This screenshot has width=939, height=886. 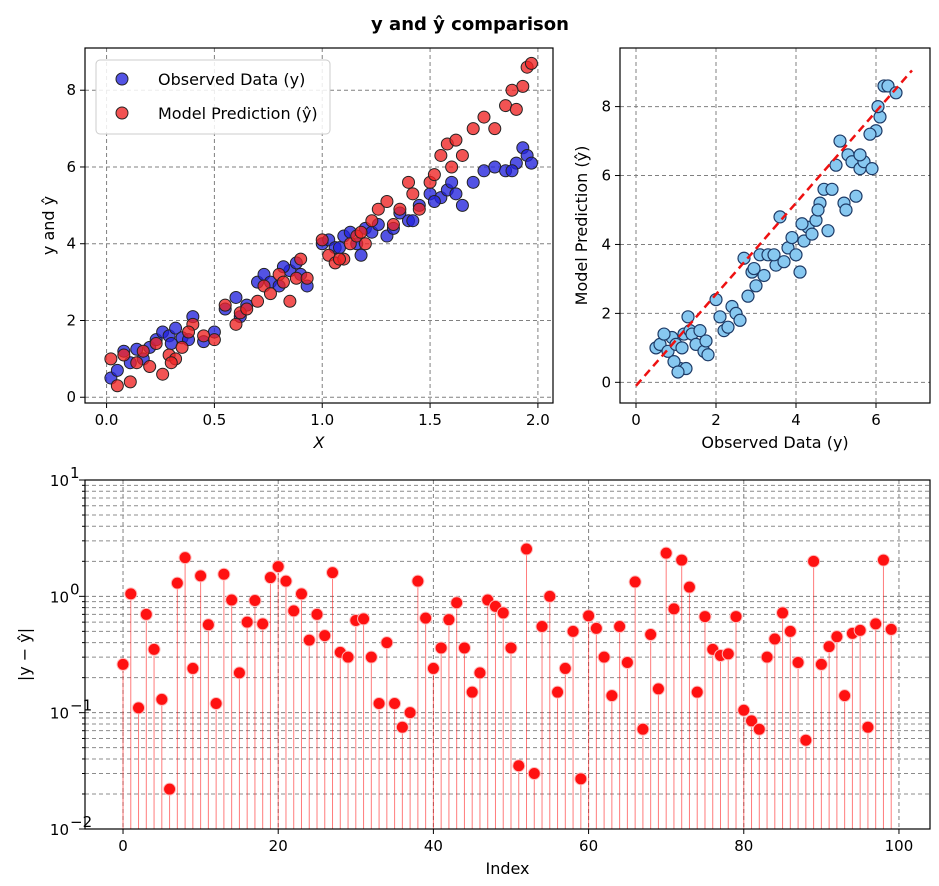 What do you see at coordinates (430, 420) in the screenshot?
I see `x-tick-label: 1.5` at bounding box center [430, 420].